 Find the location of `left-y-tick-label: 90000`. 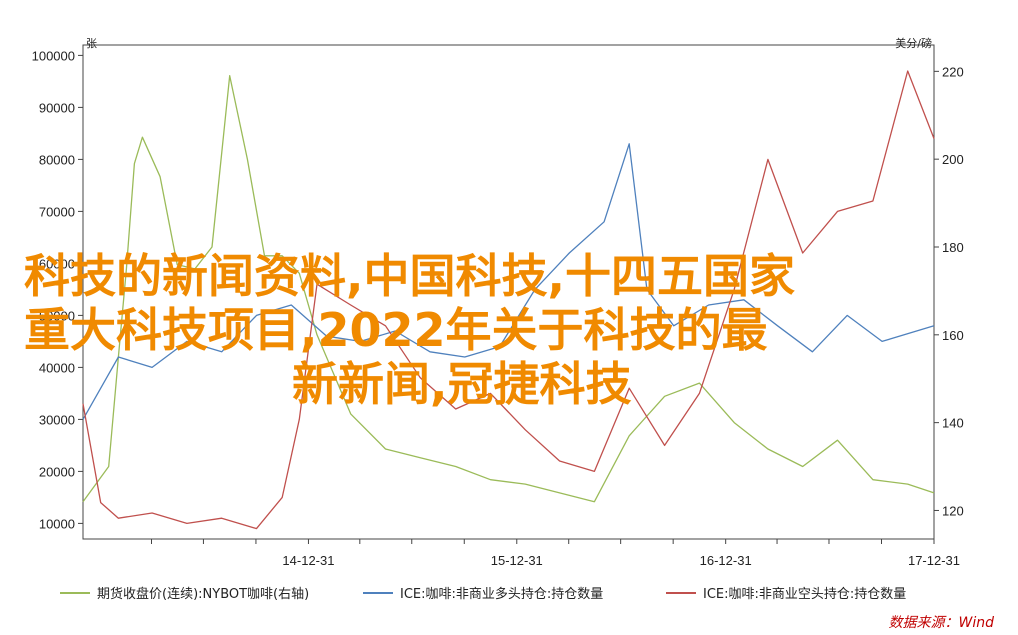

left-y-tick-label: 90000 is located at coordinates (57, 107).